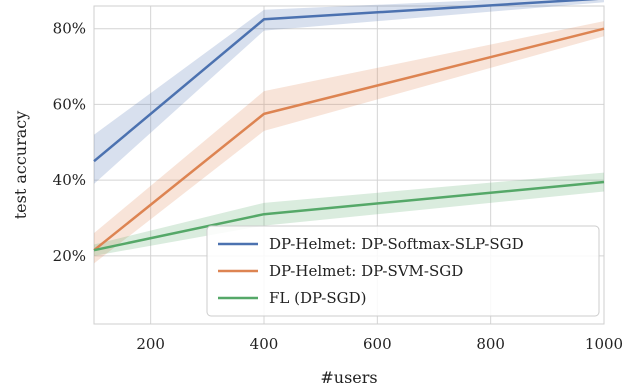 The width and height of the screenshot is (641, 390). Describe the element at coordinates (69, 180) in the screenshot. I see `y-tick-label: 40%` at that location.